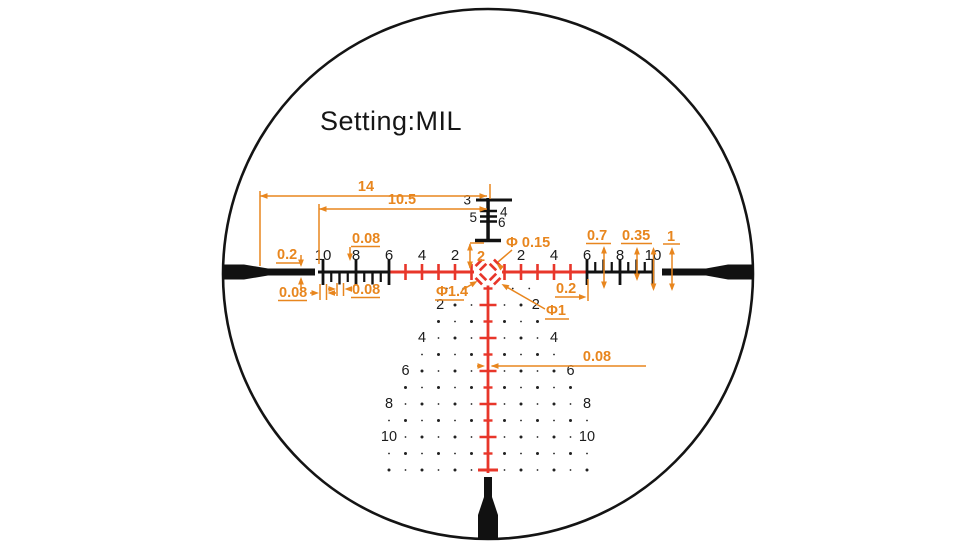 The height and width of the screenshot is (550, 978). What do you see at coordinates (487, 218) in the screenshot?
I see `top-stadia-scale: 3 4 5 6` at bounding box center [487, 218].